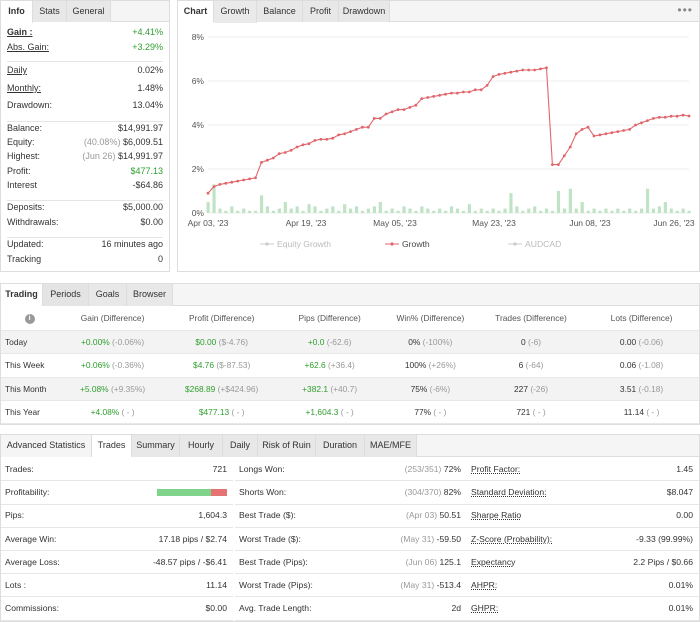  I want to click on period-difference: (-26), so click(538, 388).